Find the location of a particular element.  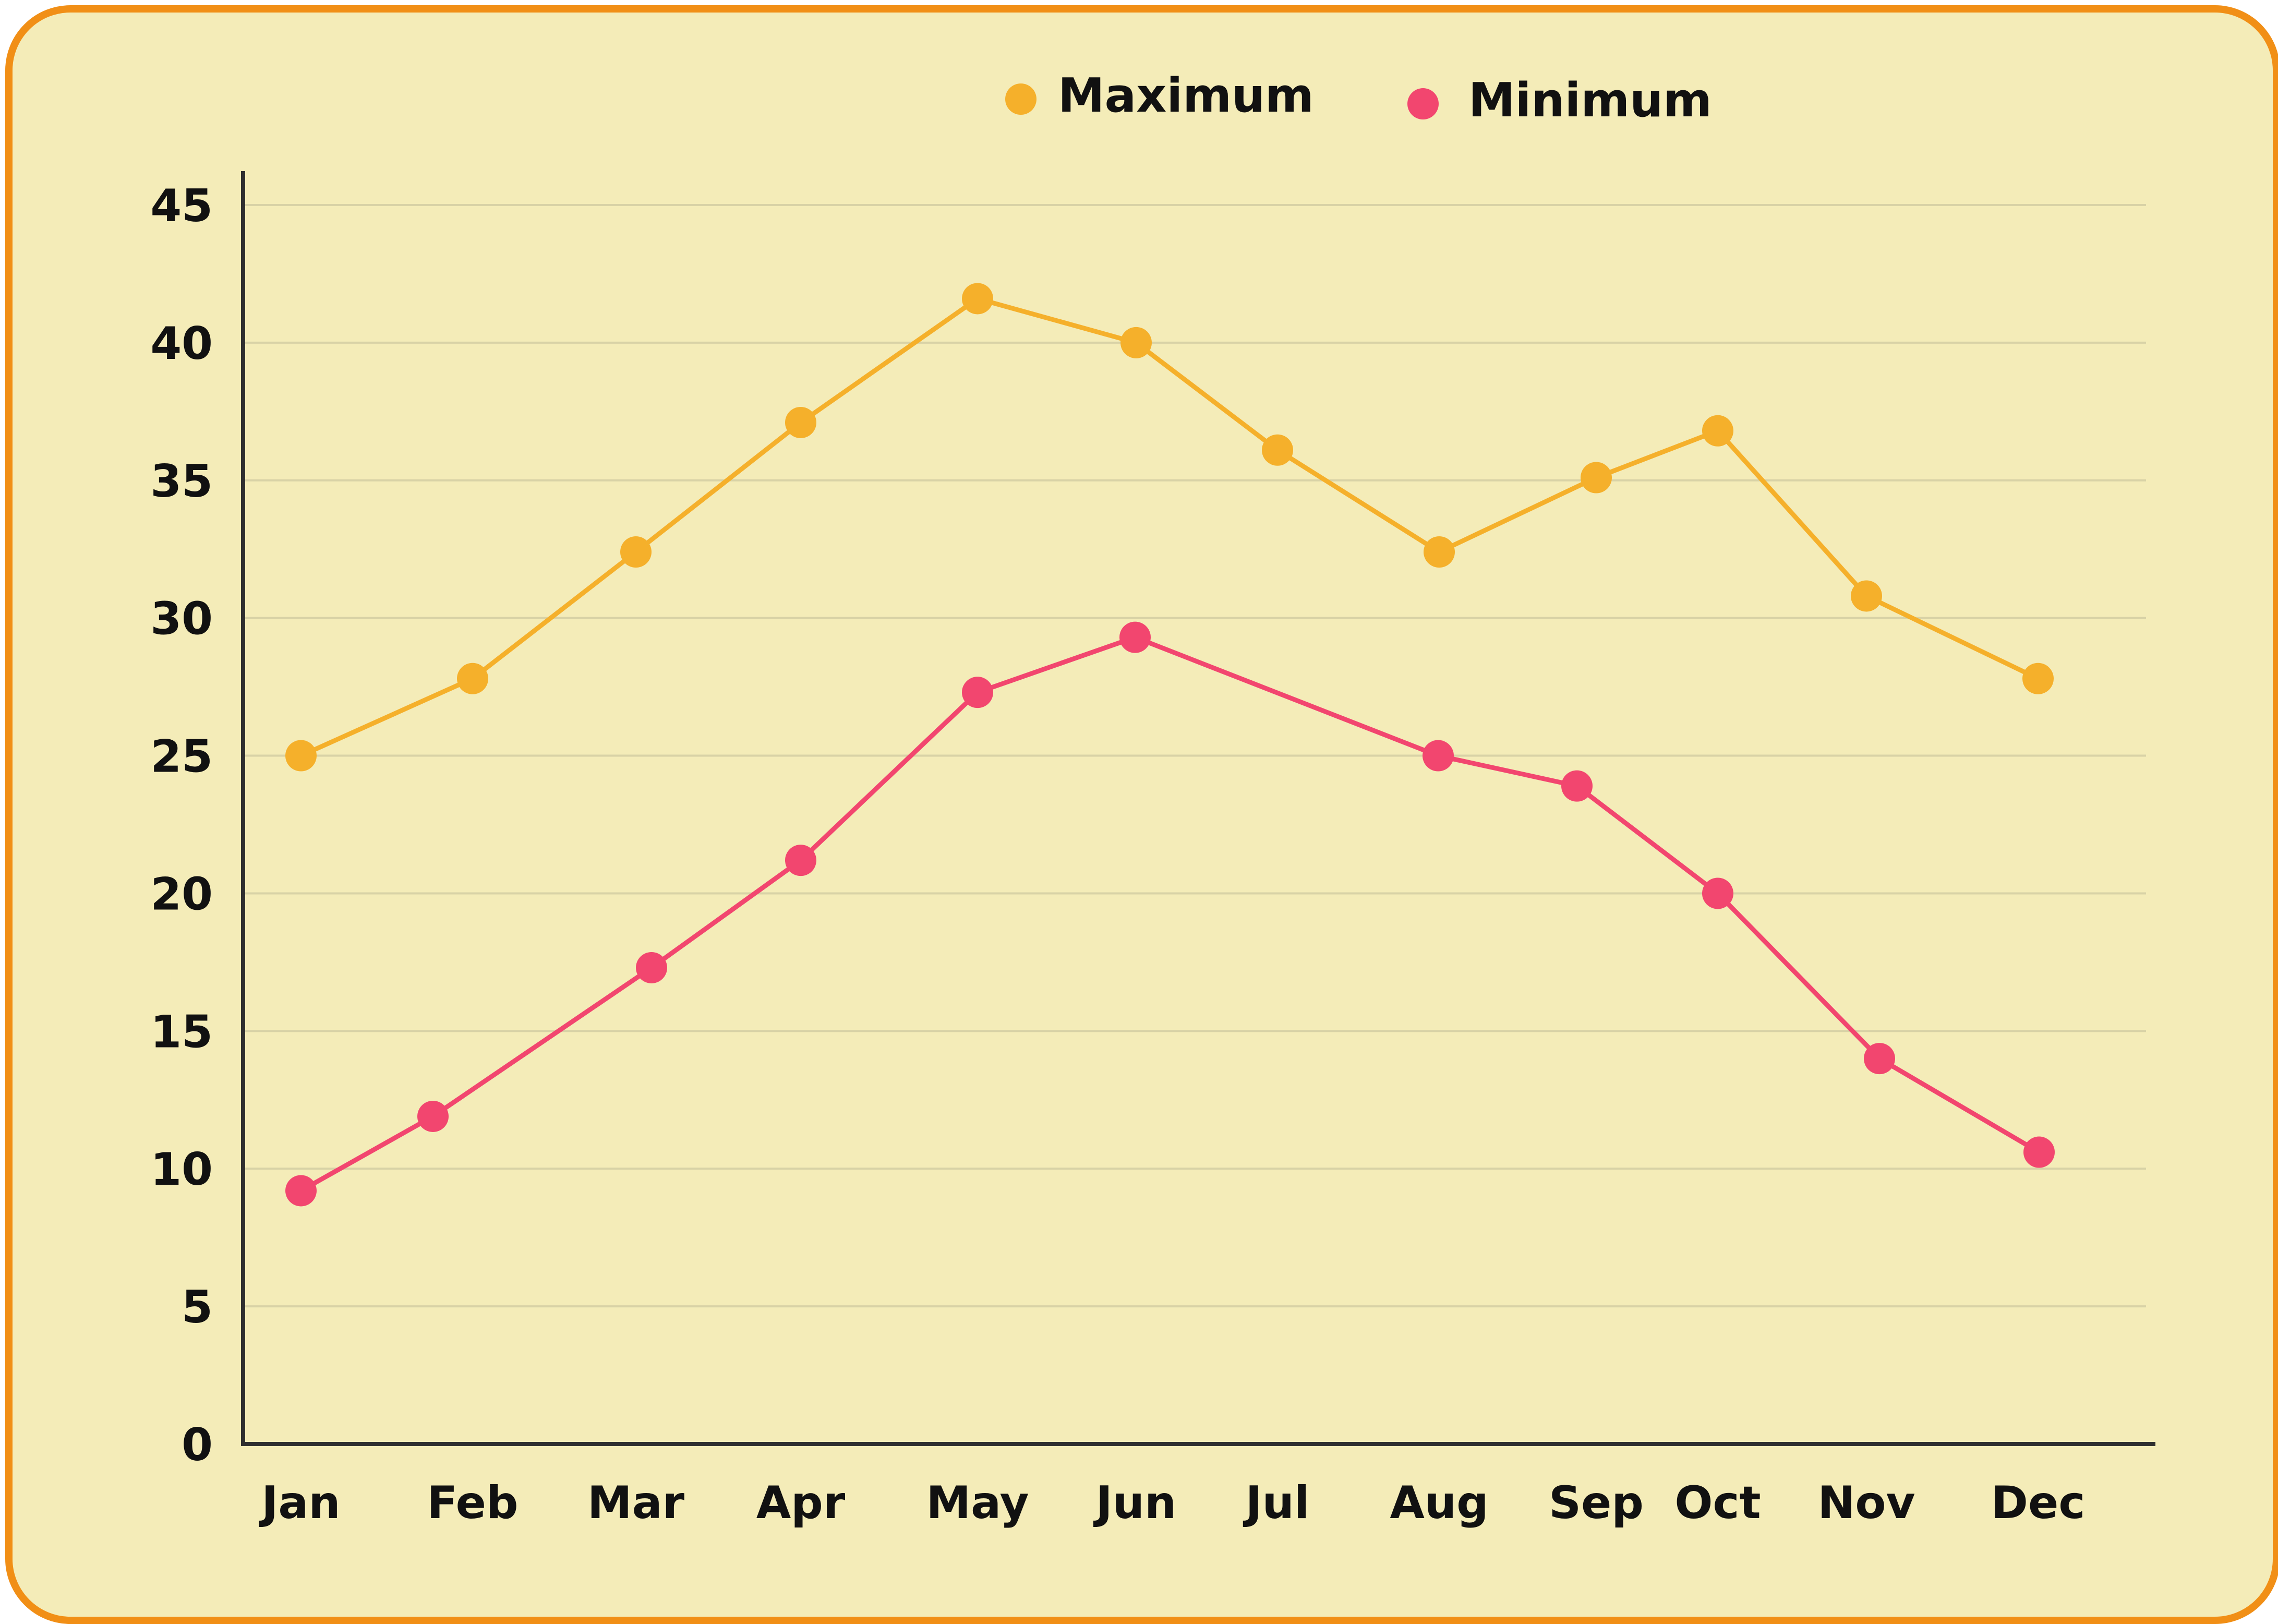

y-tick-label: 5 is located at coordinates (197, 1307).